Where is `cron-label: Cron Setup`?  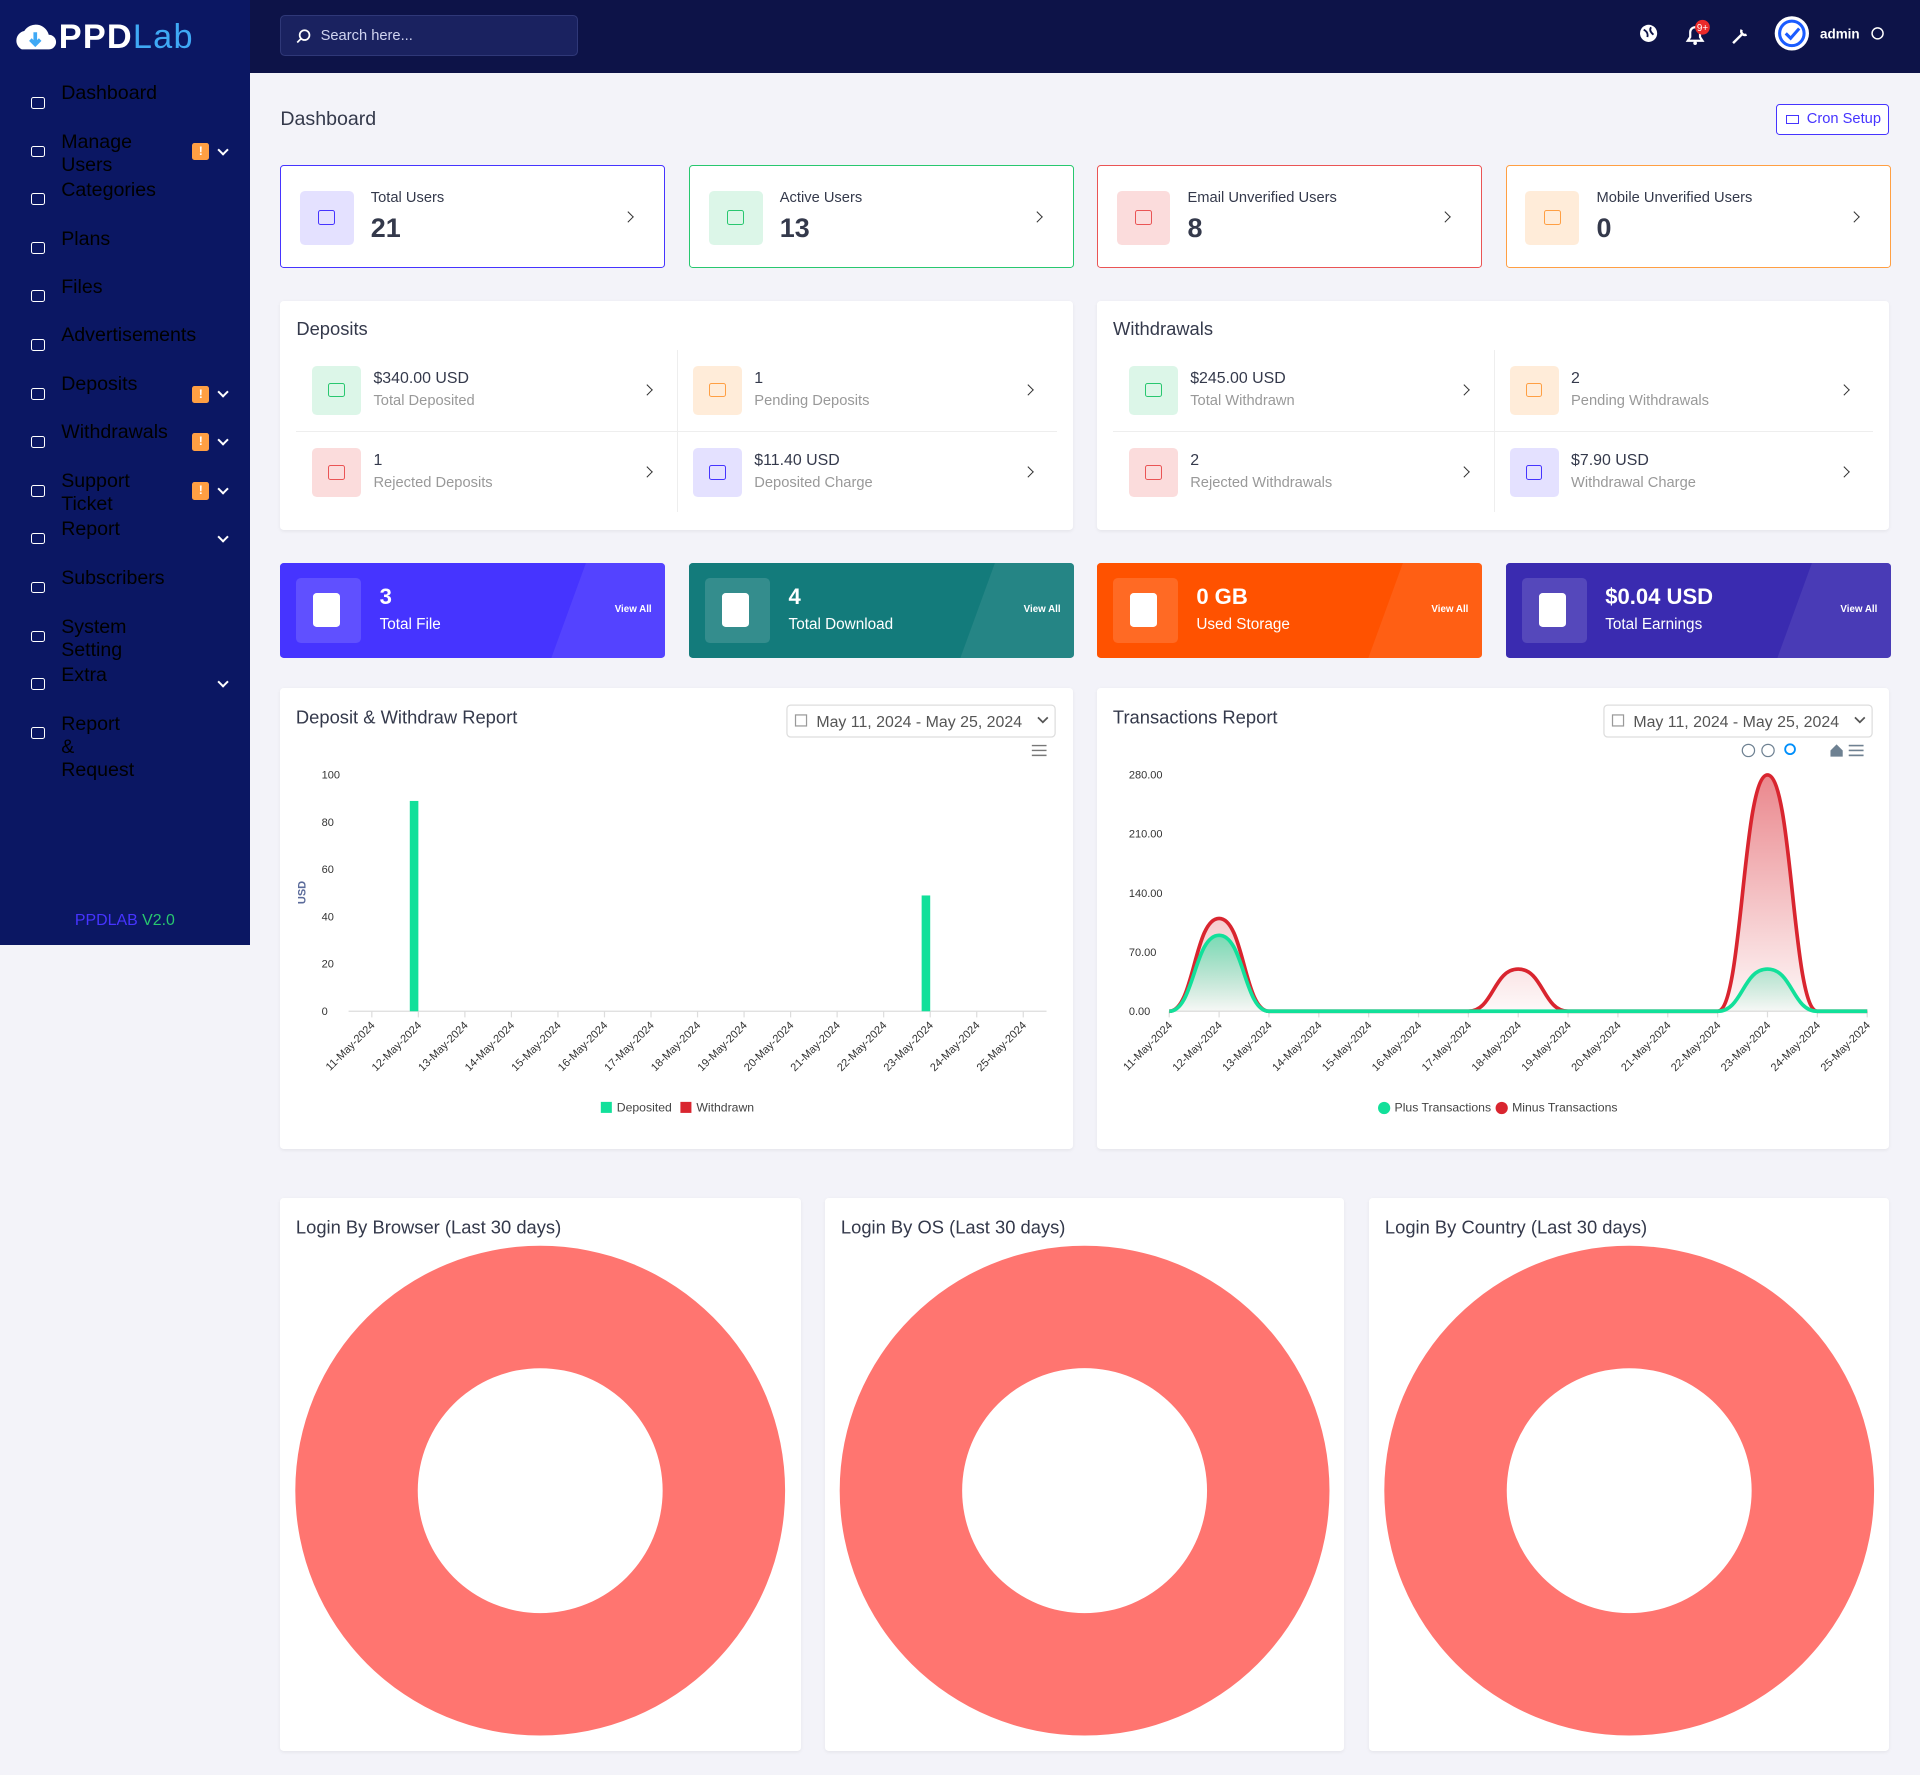
cron-label: Cron Setup is located at coordinates (1844, 119).